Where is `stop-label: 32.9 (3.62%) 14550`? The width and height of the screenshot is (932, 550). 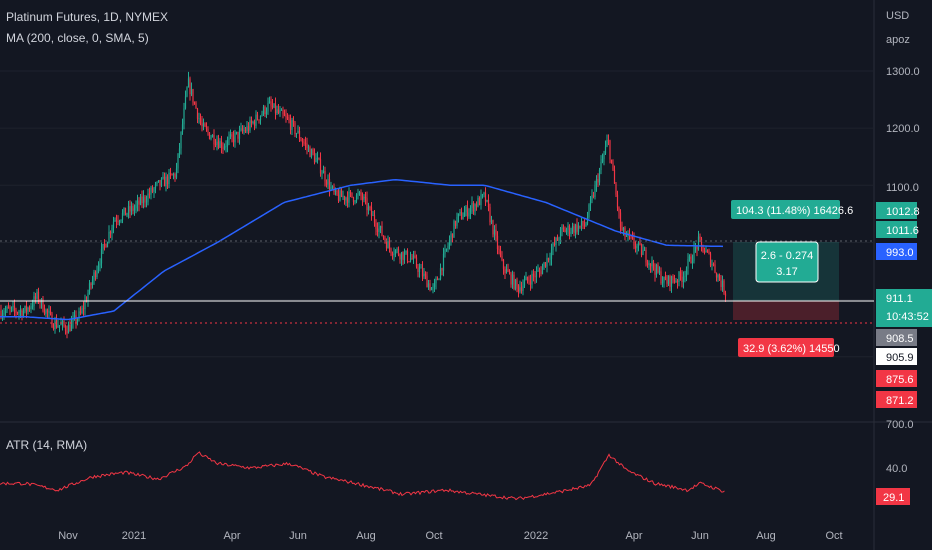 stop-label: 32.9 (3.62%) 14550 is located at coordinates (789, 347).